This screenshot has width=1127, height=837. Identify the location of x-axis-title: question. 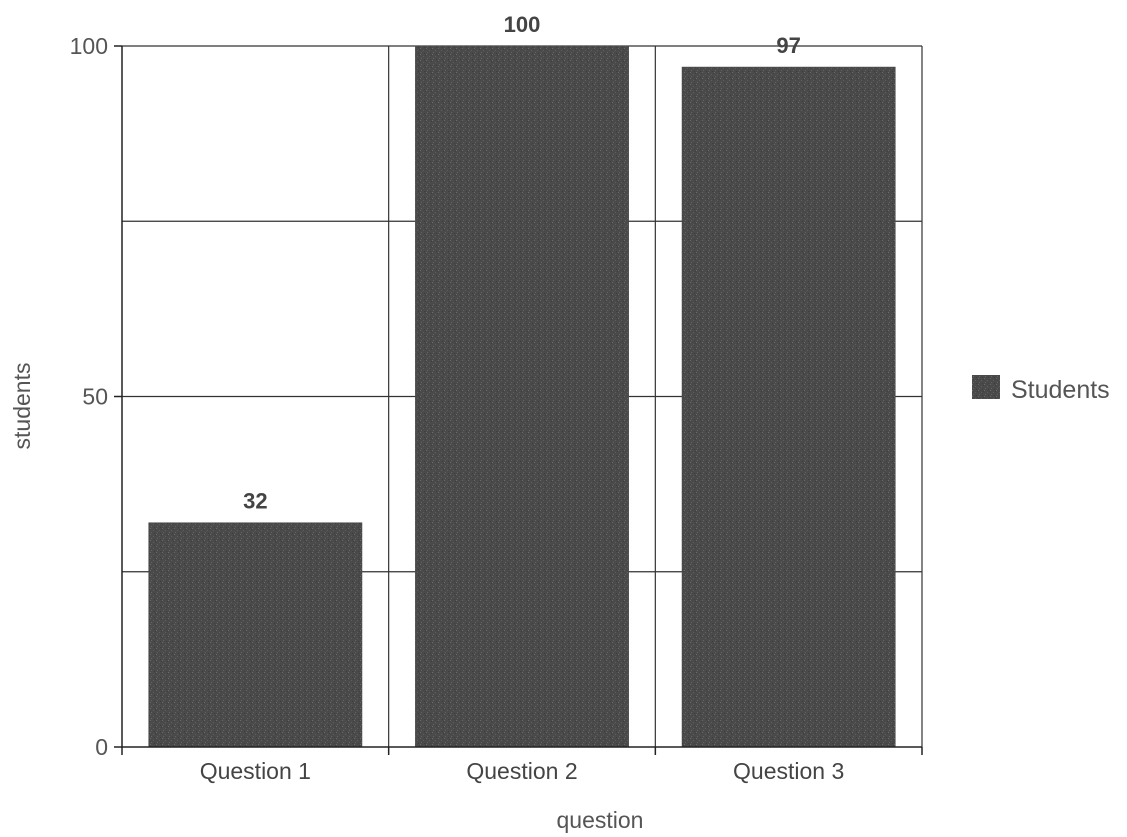
(600, 820).